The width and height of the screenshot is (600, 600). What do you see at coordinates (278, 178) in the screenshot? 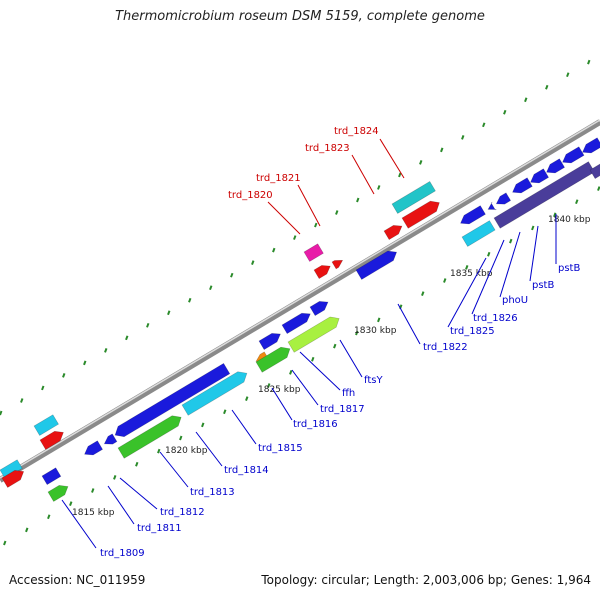
I see `gene-label: trd_1821` at bounding box center [278, 178].